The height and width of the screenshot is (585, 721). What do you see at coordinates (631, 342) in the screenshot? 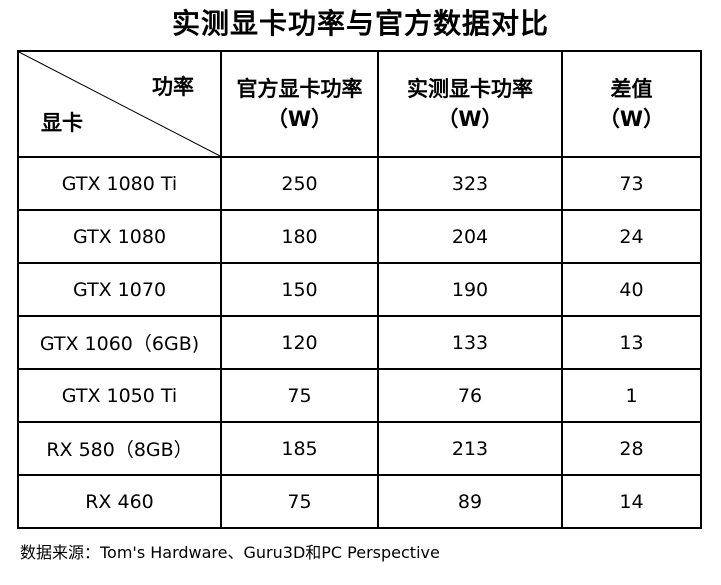
I see `difference-cell: 13` at bounding box center [631, 342].